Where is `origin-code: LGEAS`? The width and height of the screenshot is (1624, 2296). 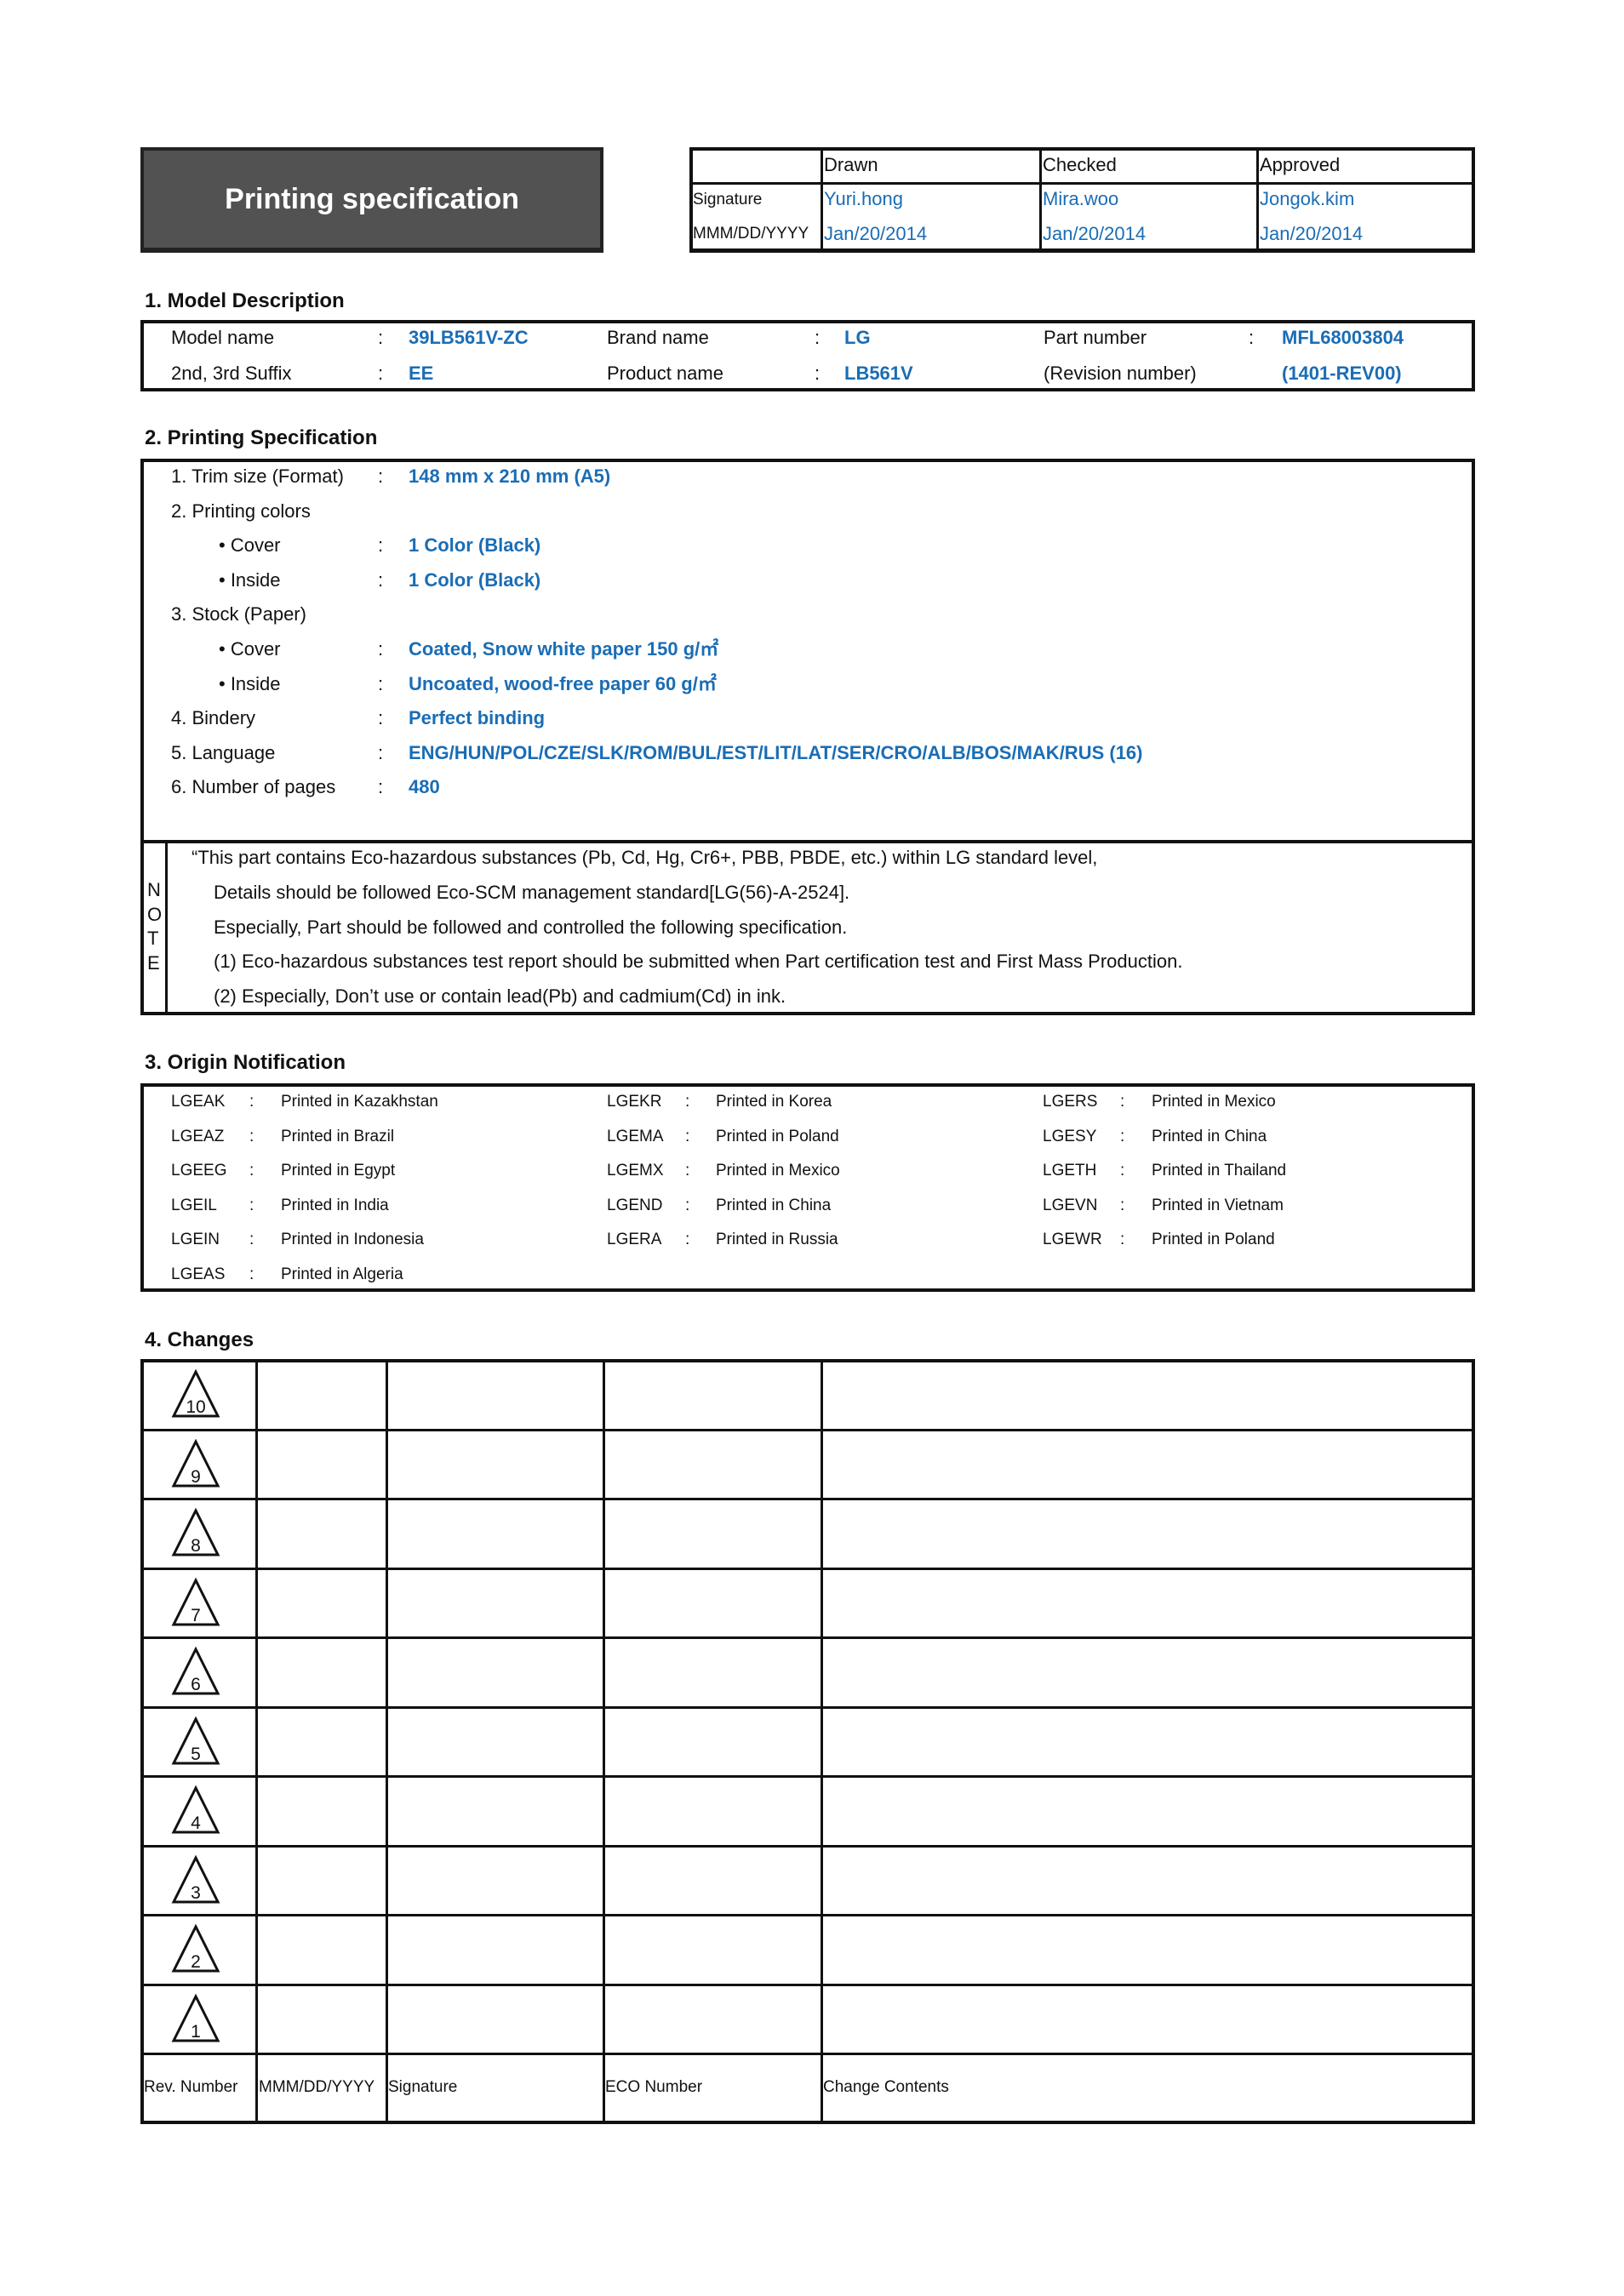 origin-code: LGEAS is located at coordinates (198, 1274).